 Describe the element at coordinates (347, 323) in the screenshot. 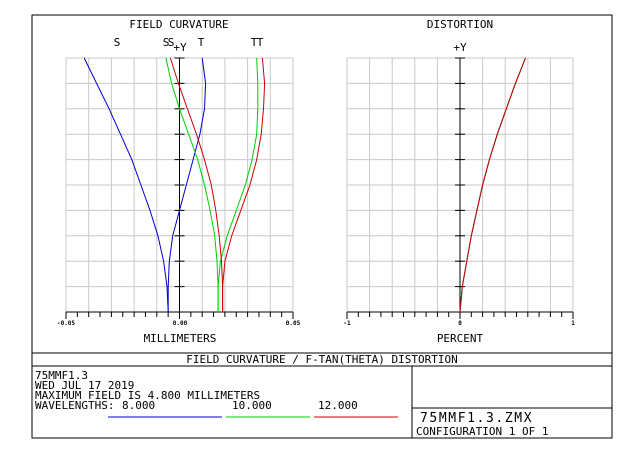

I see `distortion-x-tick-min: -1` at that location.